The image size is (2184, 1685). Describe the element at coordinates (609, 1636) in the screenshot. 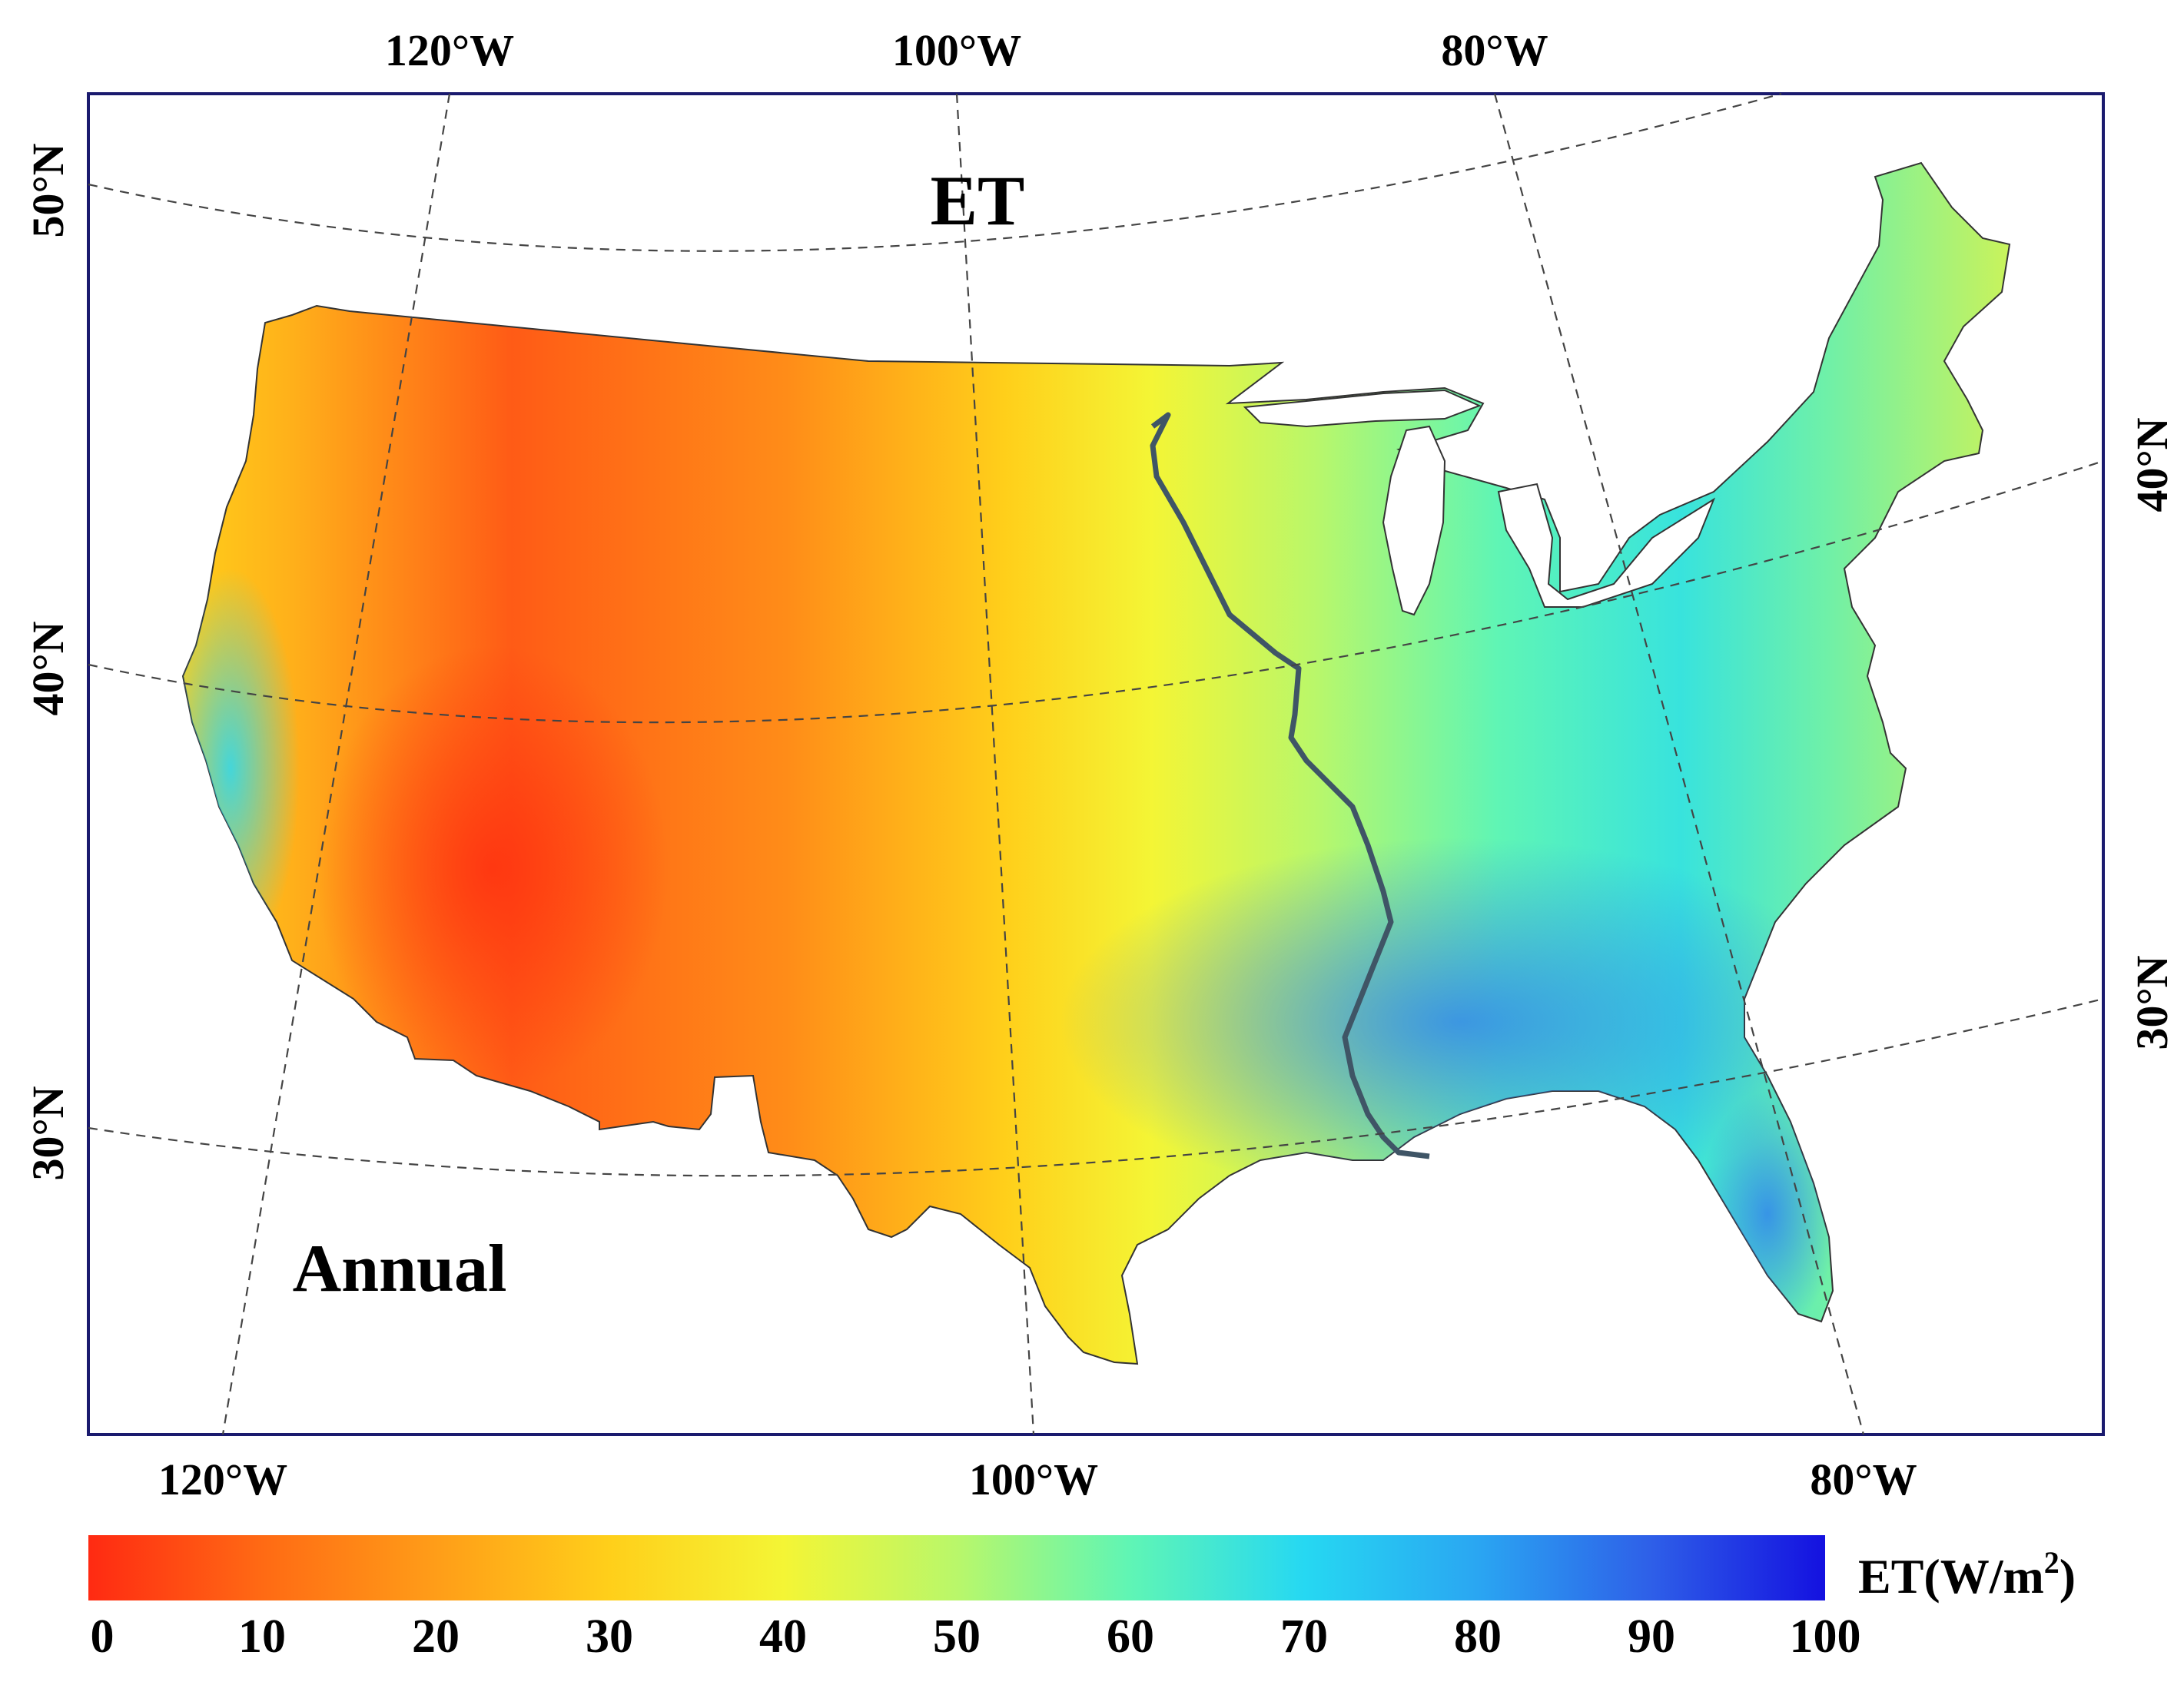

I see `colorbar-tick-30: 30` at that location.